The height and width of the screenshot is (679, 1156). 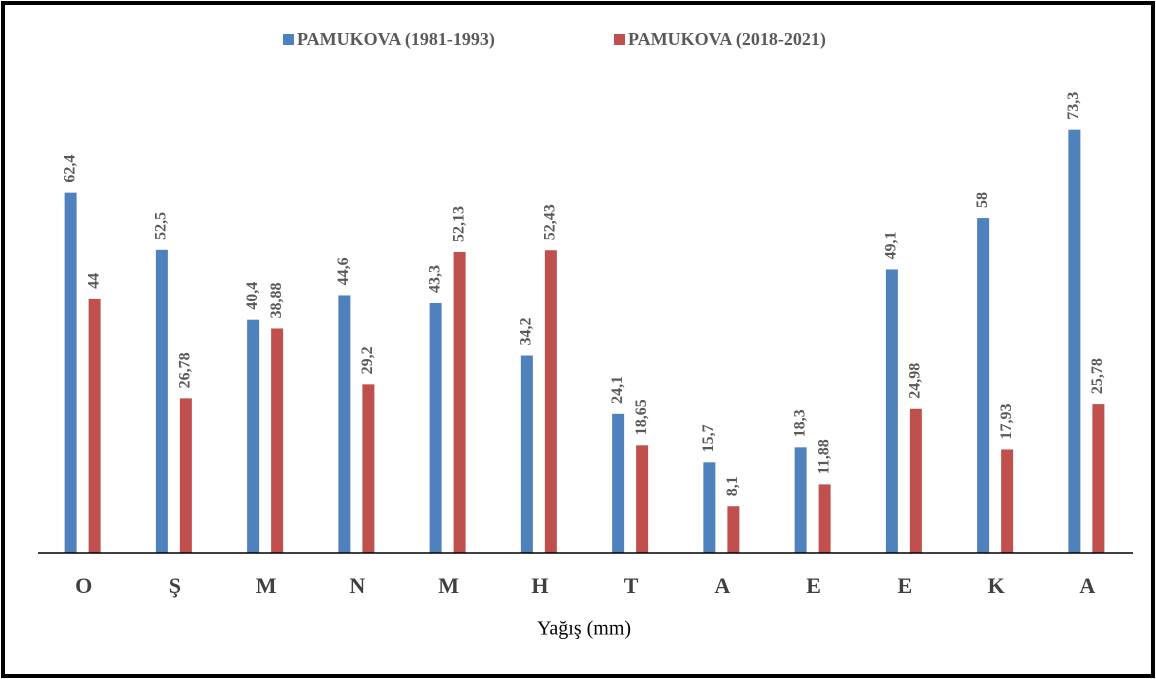 I want to click on x-axis-title: Yağış (mm), so click(x=584, y=629).